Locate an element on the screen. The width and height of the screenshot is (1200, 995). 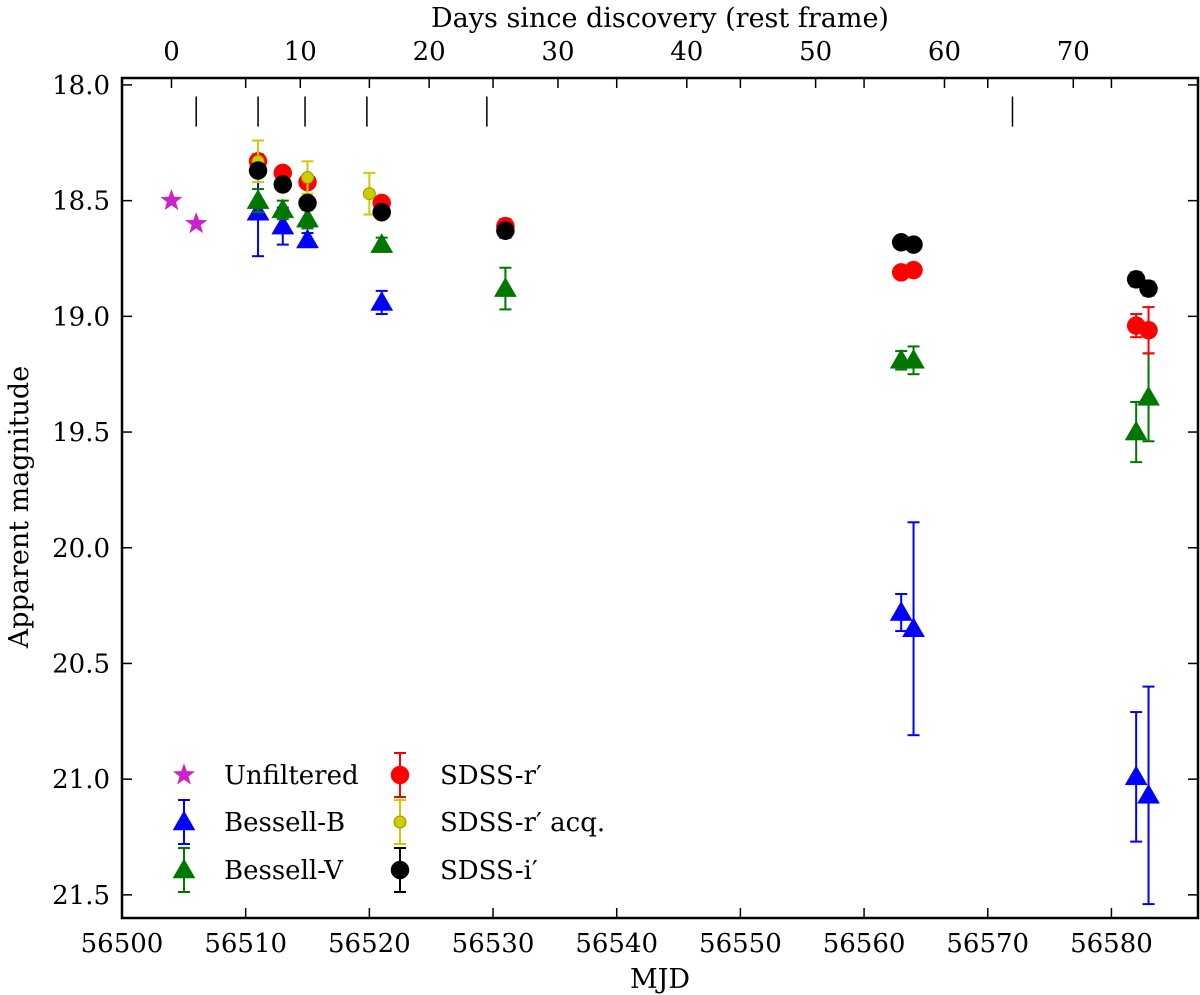
legend-label: Bessell-V is located at coordinates (284, 871).